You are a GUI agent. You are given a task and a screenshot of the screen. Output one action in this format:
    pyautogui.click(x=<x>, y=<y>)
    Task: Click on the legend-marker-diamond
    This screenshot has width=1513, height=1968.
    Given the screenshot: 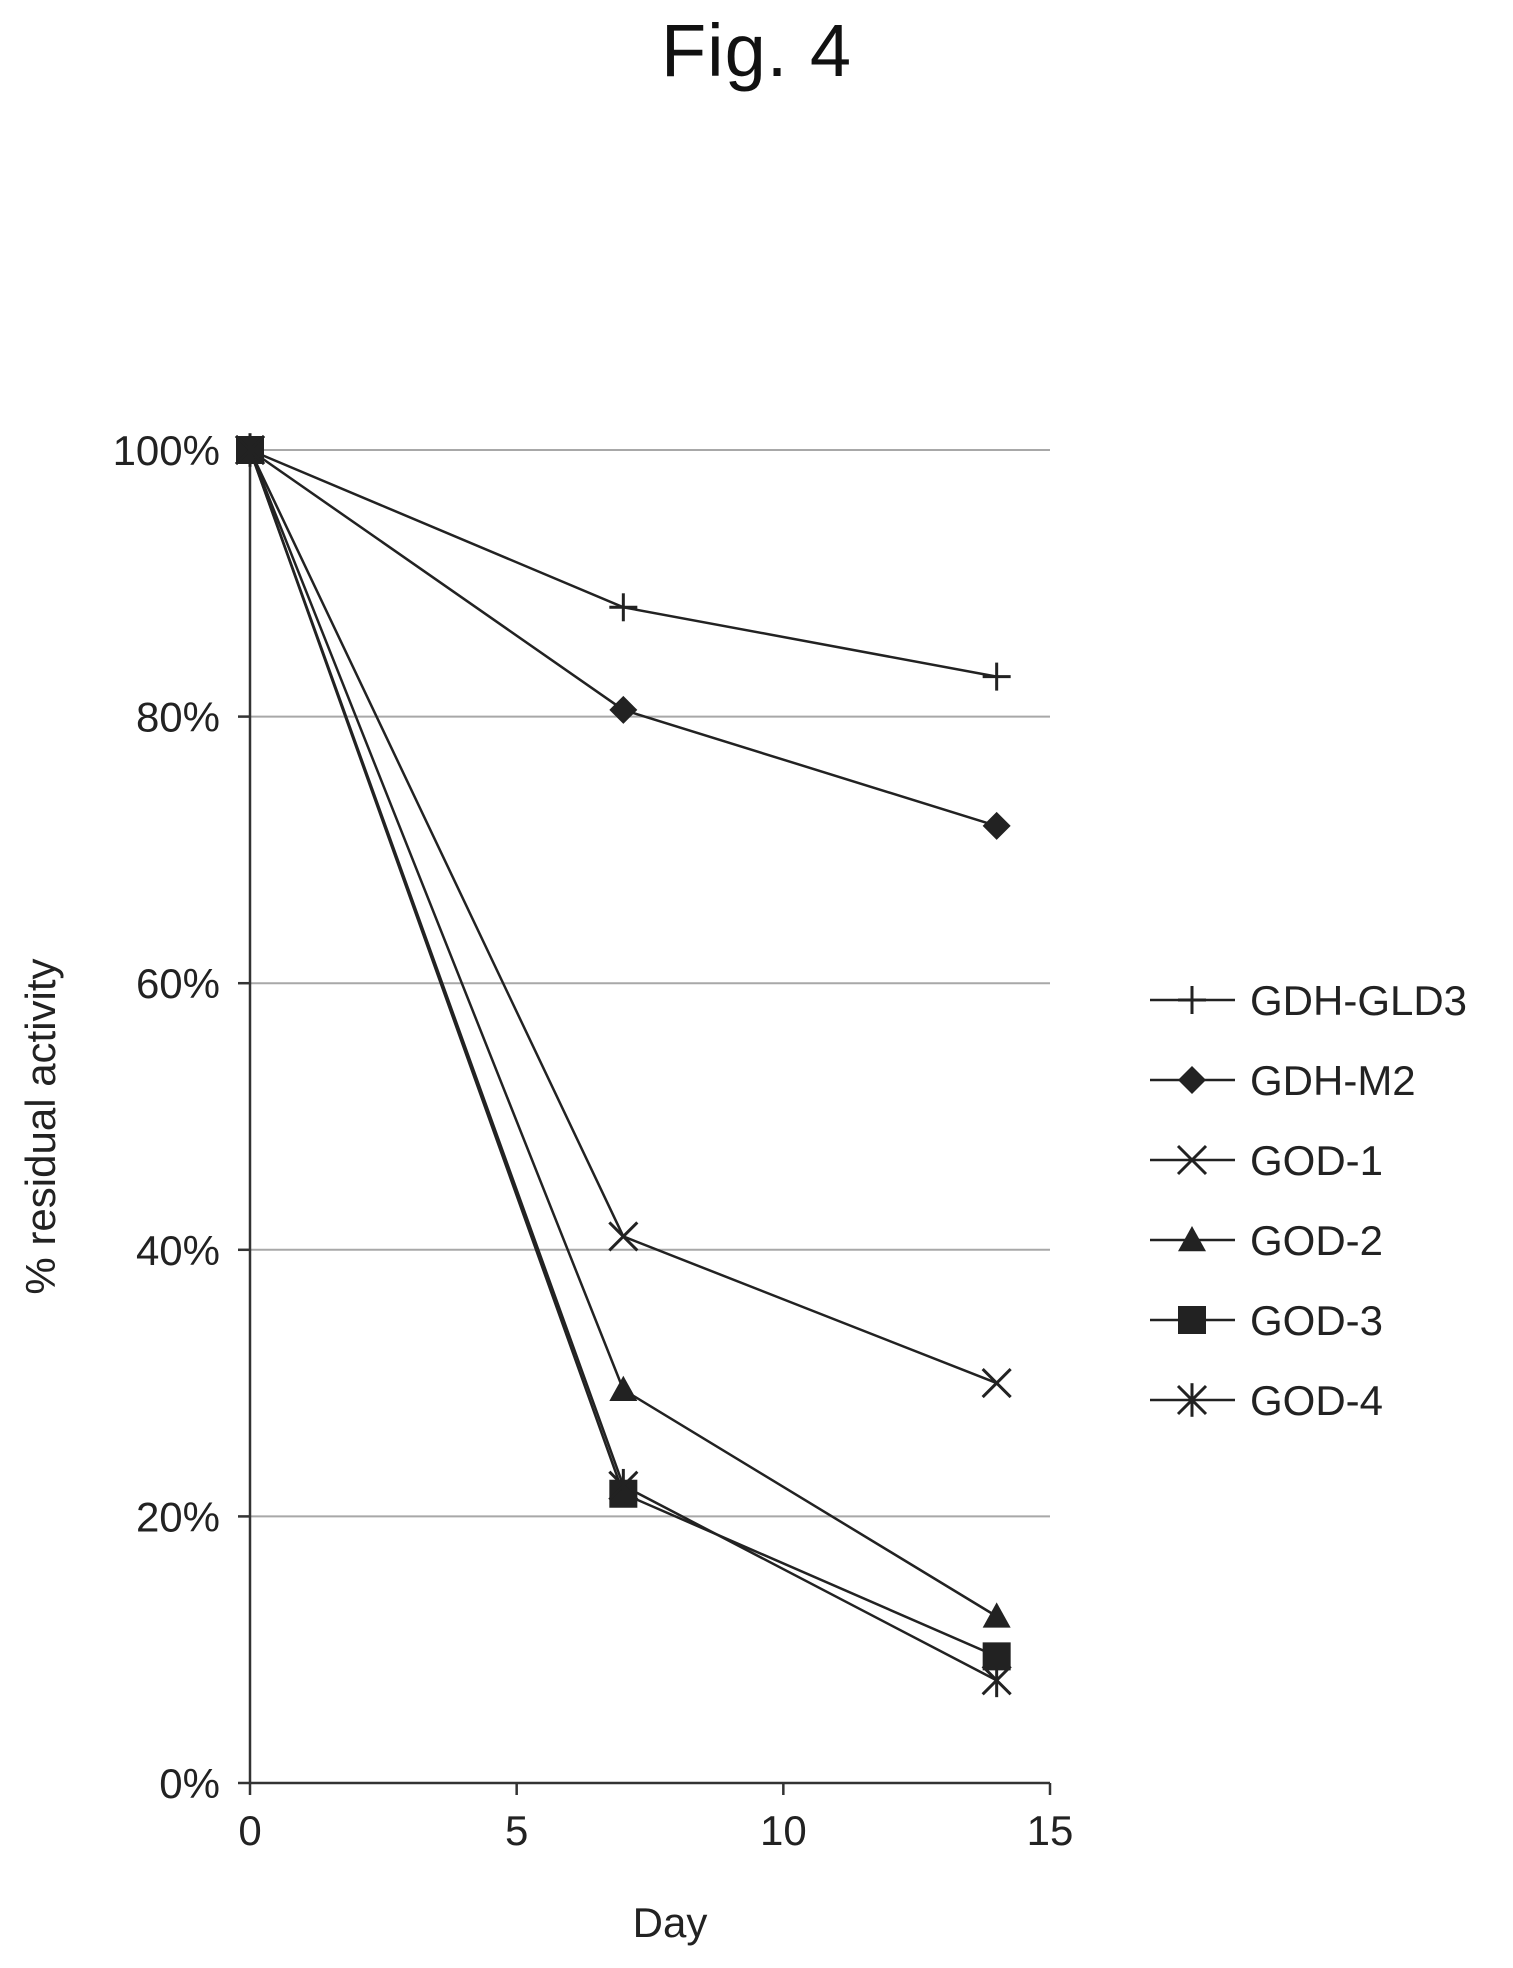 What is the action you would take?
    pyautogui.click(x=1192, y=1080)
    